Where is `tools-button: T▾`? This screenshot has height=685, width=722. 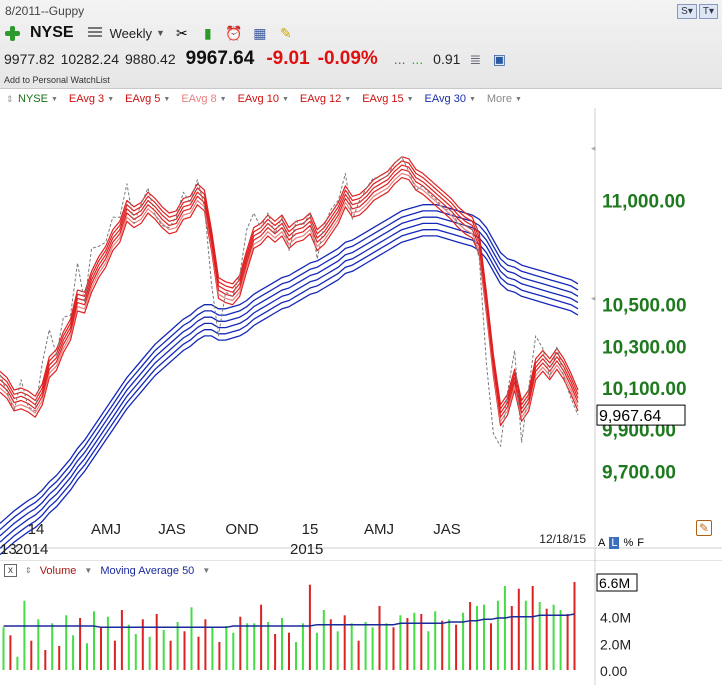
tools-button: T▾ is located at coordinates (708, 11).